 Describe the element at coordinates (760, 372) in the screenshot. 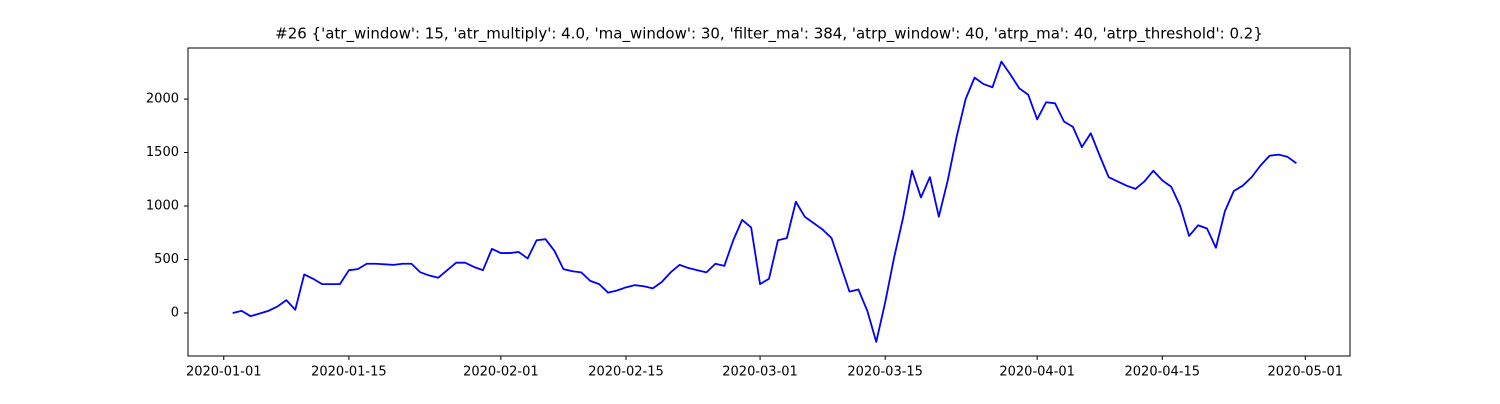

I see `x-tick-label: 2020-03-01` at that location.